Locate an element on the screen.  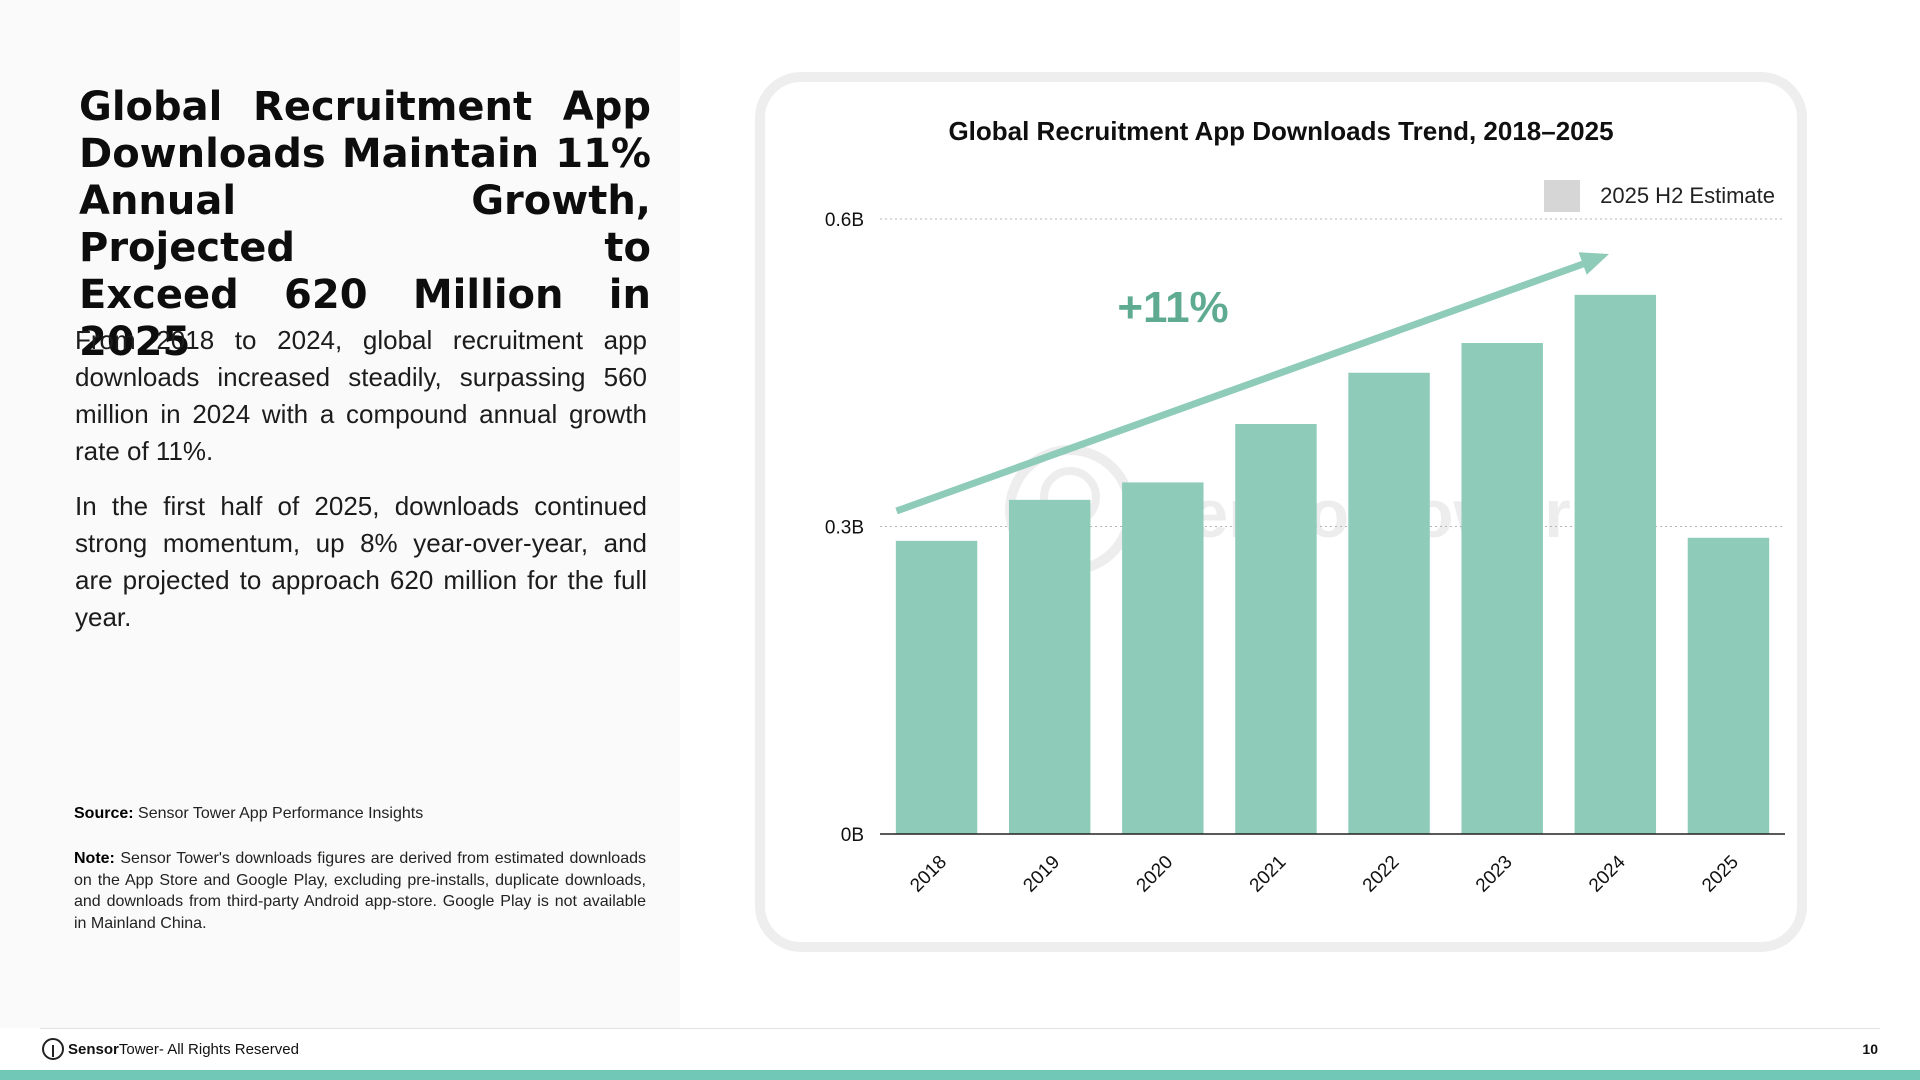
bar-2020 is located at coordinates (1163, 658).